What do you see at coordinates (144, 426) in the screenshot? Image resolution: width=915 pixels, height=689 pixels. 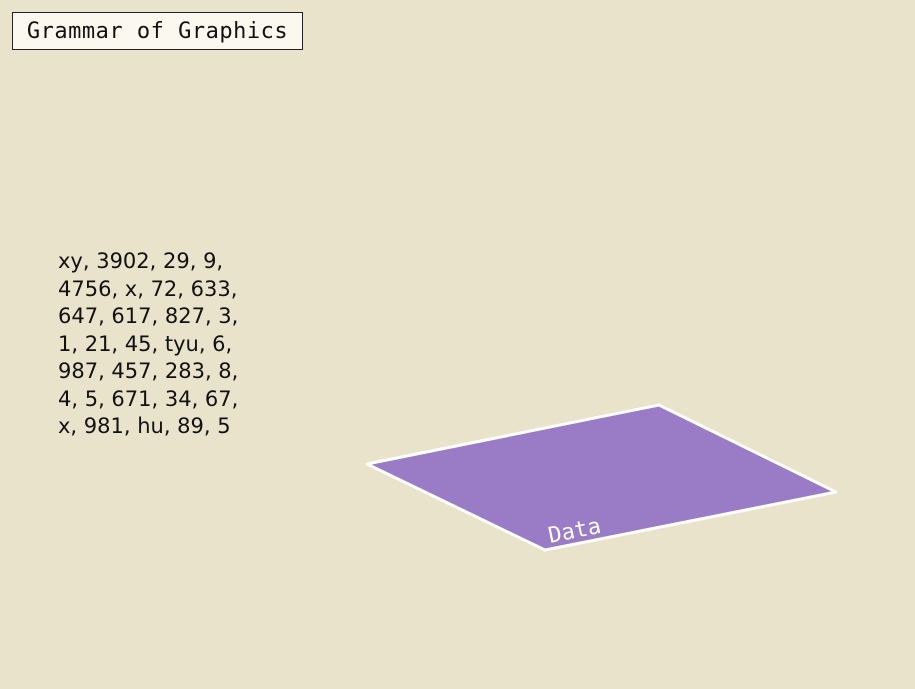 I see `data-line: x, 981, hu, 89, 5` at bounding box center [144, 426].